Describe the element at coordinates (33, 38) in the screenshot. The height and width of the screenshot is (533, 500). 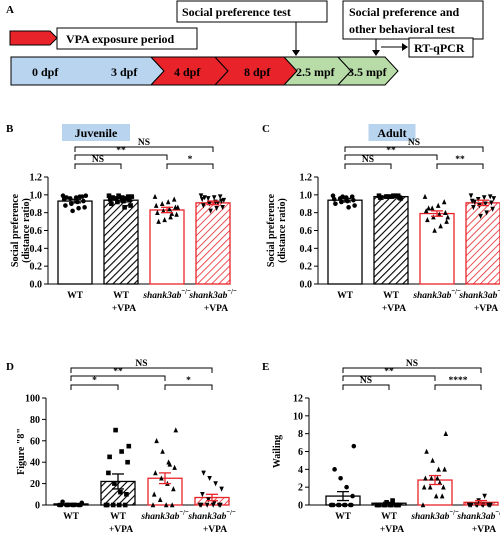
I see `legend-arrow` at that location.